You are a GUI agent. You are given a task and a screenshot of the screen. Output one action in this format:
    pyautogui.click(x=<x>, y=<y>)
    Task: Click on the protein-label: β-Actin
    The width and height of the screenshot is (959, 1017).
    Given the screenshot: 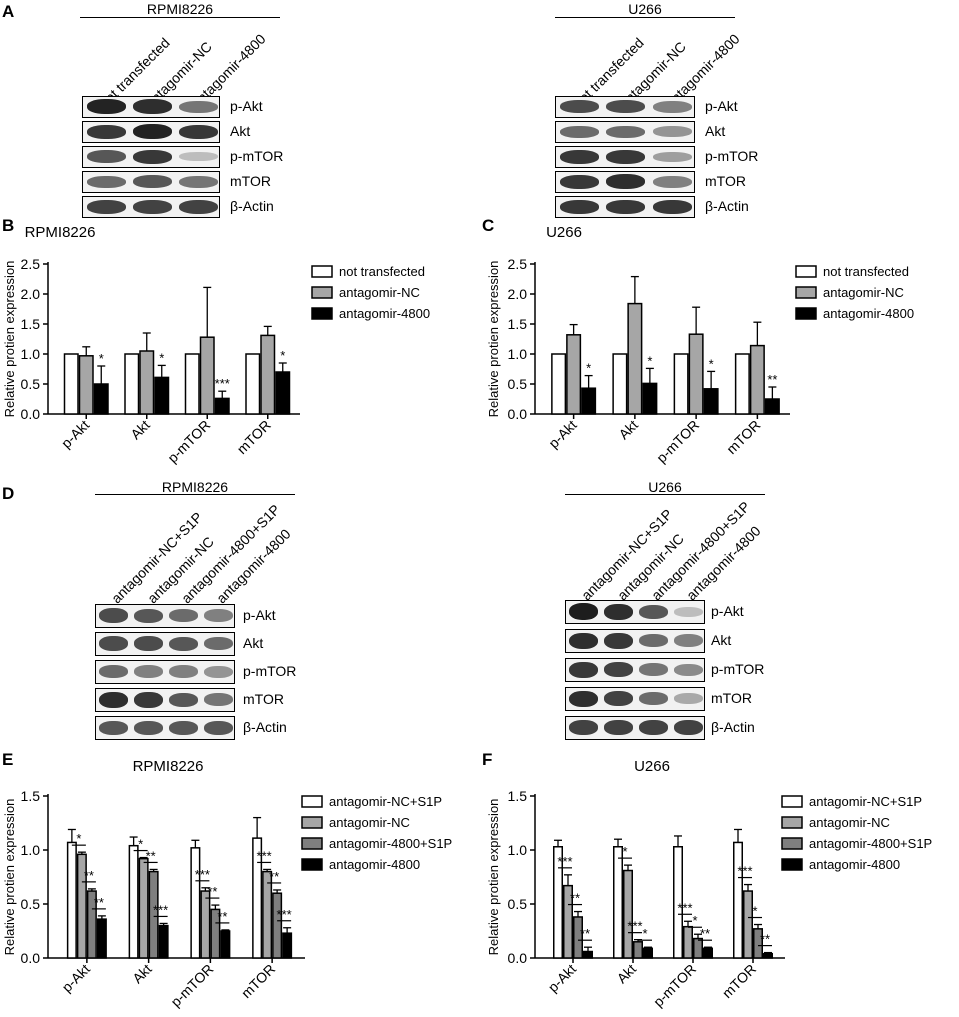 What is the action you would take?
    pyautogui.click(x=265, y=727)
    